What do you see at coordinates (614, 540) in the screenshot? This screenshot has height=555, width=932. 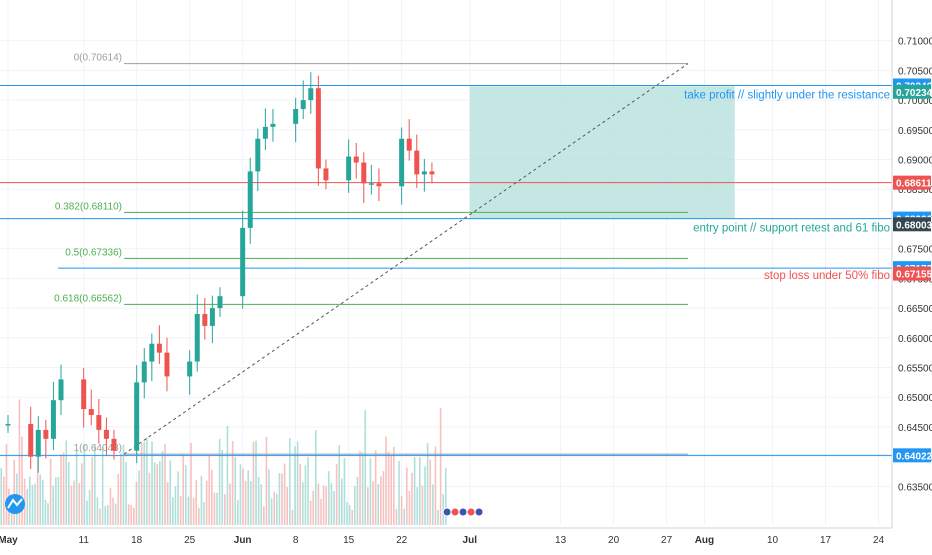 I see `time-tick-label: 20` at bounding box center [614, 540].